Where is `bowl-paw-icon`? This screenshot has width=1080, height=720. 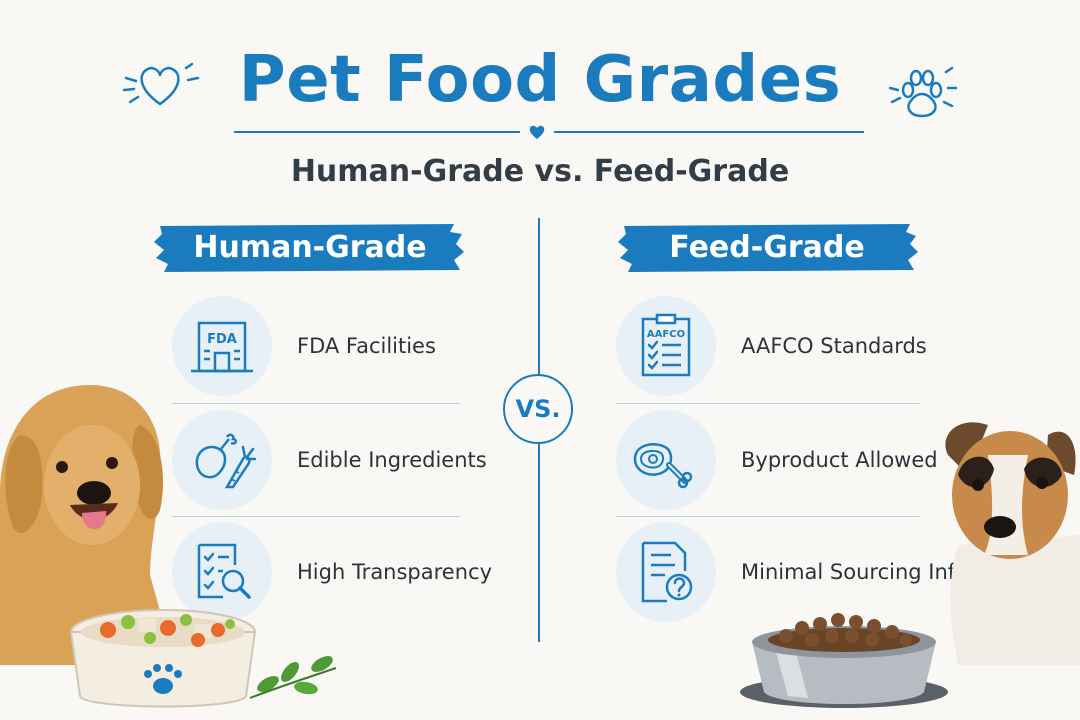
bowl-paw-icon is located at coordinates (163, 679).